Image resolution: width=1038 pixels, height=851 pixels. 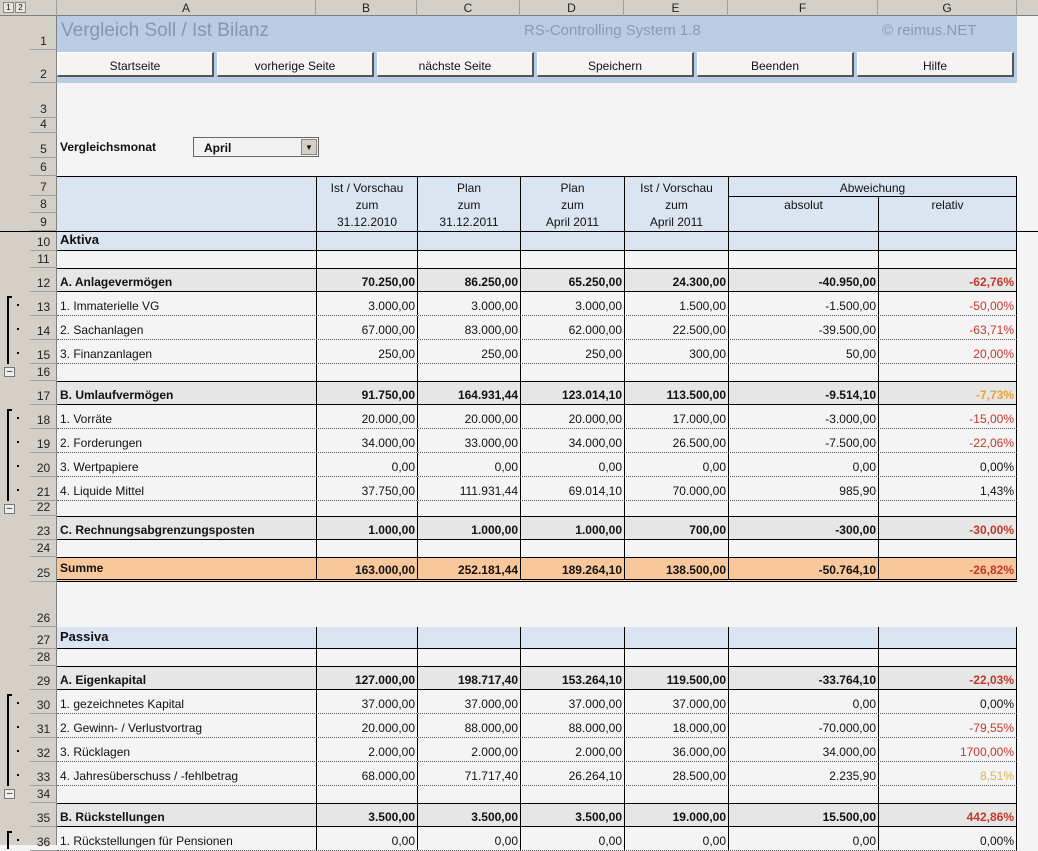 What do you see at coordinates (43, 222) in the screenshot?
I see `row-header: 9` at bounding box center [43, 222].